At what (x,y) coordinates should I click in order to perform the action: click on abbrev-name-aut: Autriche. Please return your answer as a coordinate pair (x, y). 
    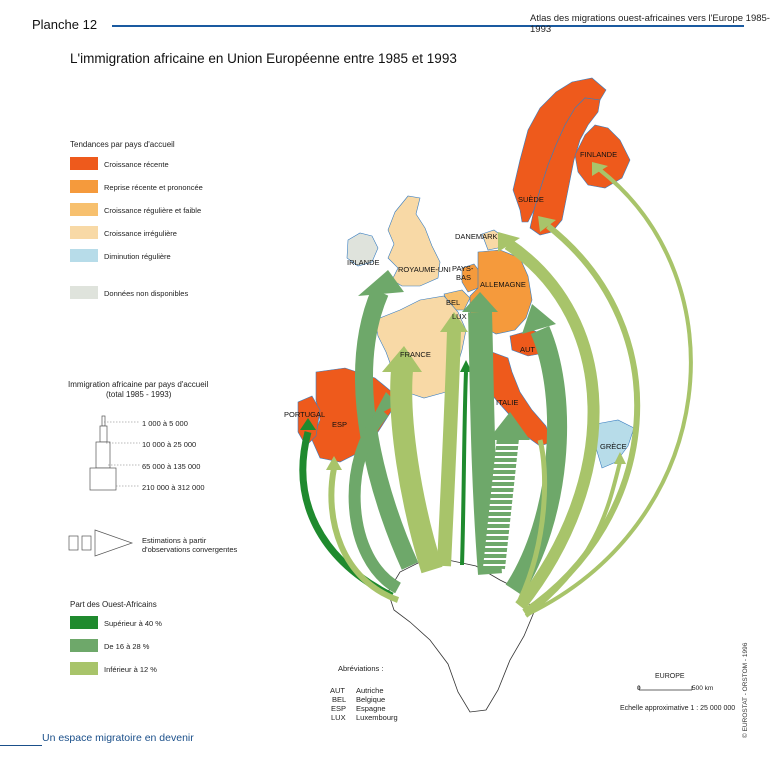
    Looking at the image, I should click on (370, 690).